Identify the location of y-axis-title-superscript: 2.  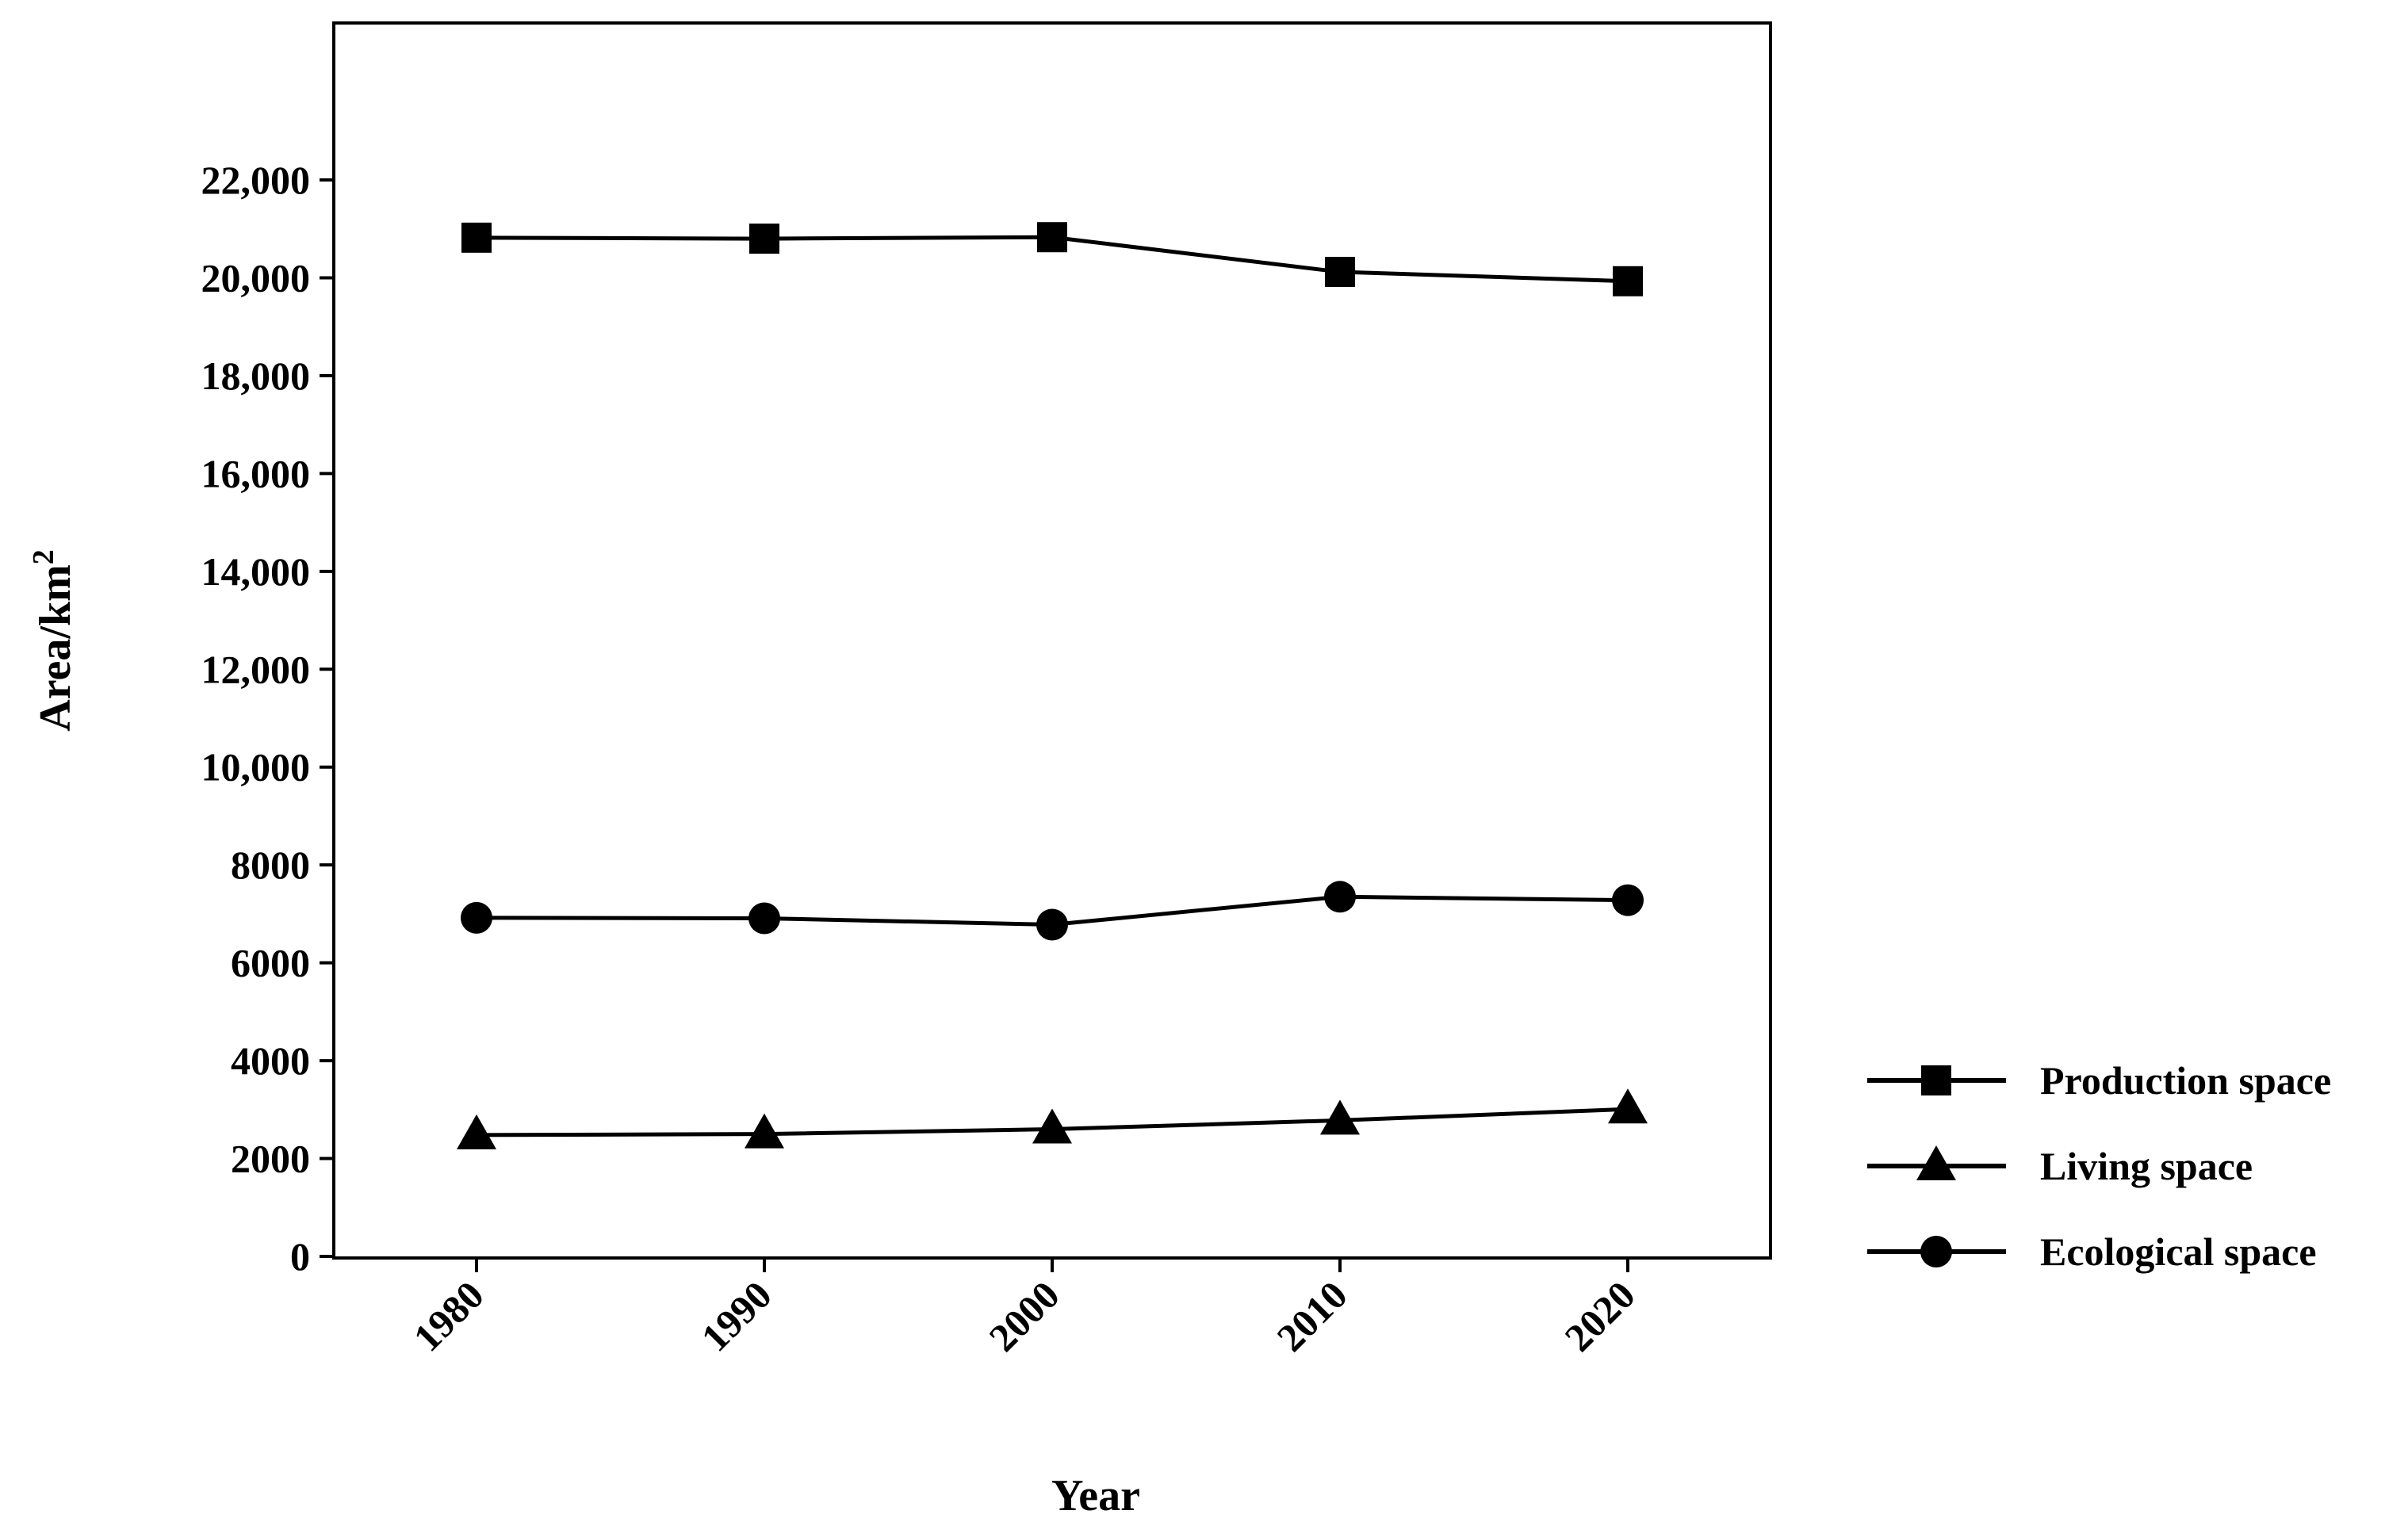
(43, 556).